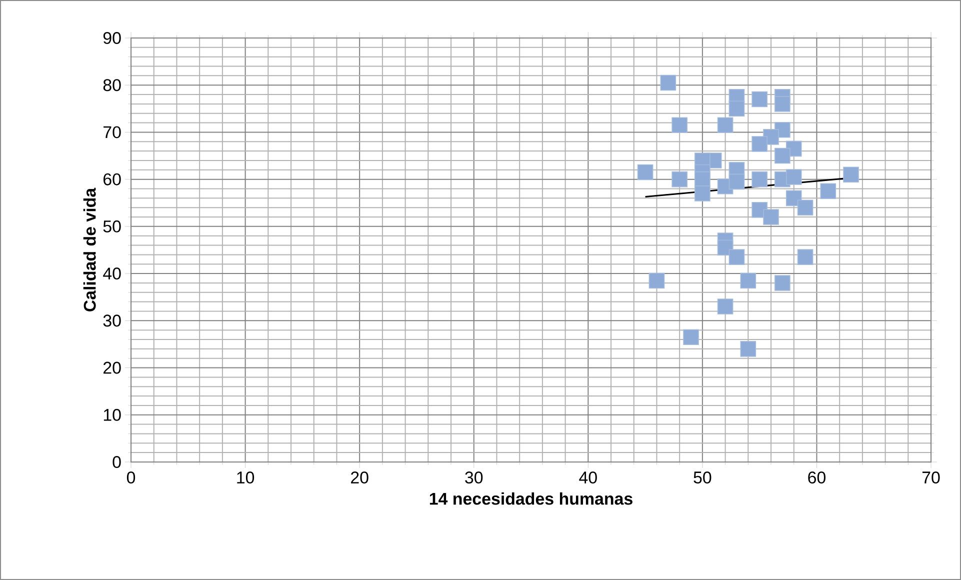 This screenshot has height=580, width=961. I want to click on x-tick-label: 20, so click(359, 478).